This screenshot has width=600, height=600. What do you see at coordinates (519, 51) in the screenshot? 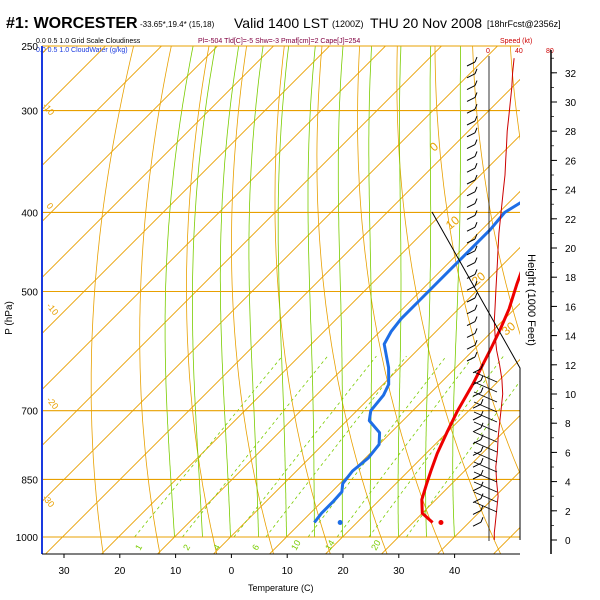
I see `speed-tick: 40` at bounding box center [519, 51].